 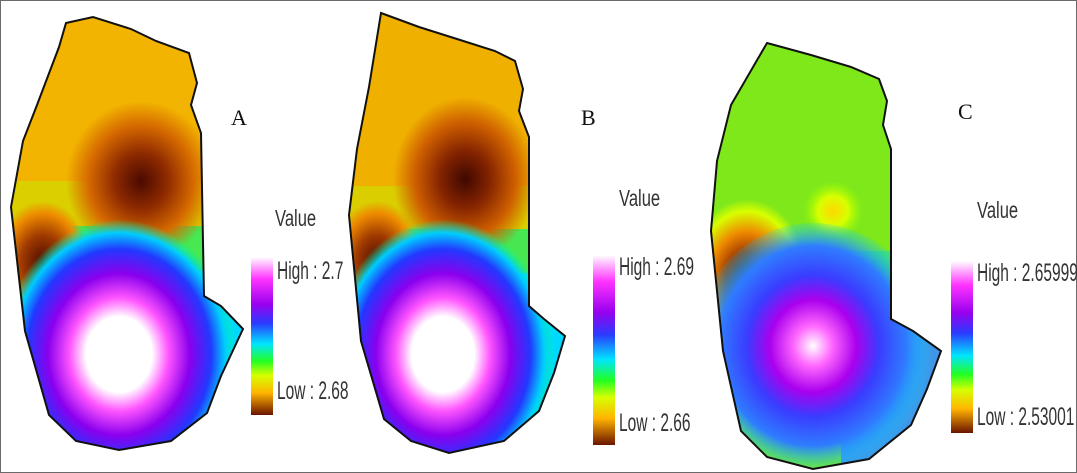 I want to click on panel-c-label: C, so click(x=965, y=111).